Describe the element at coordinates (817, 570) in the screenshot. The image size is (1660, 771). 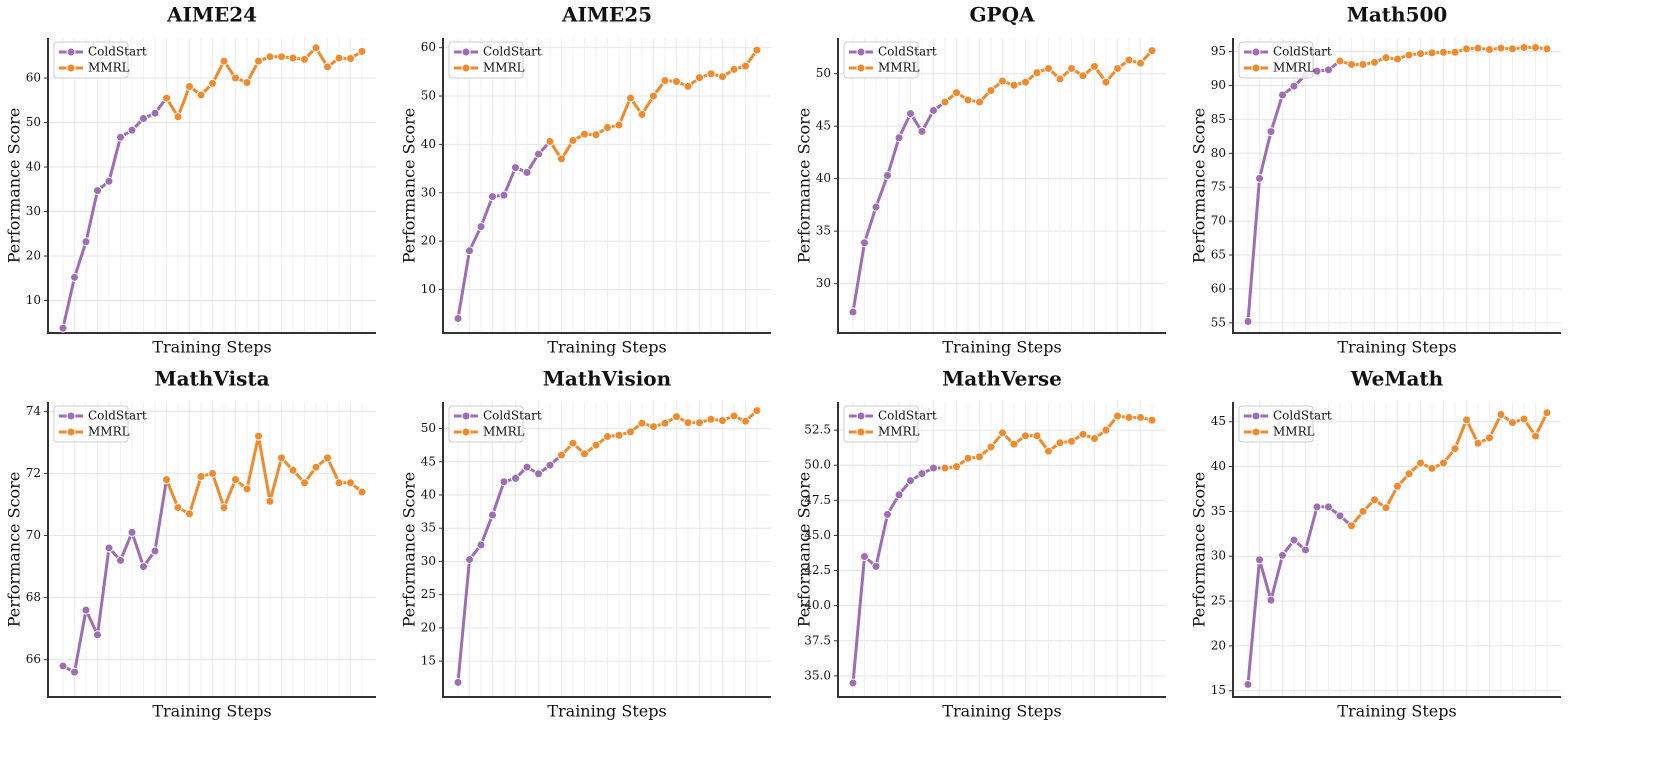
I see `y-tick-label: 42.5` at that location.